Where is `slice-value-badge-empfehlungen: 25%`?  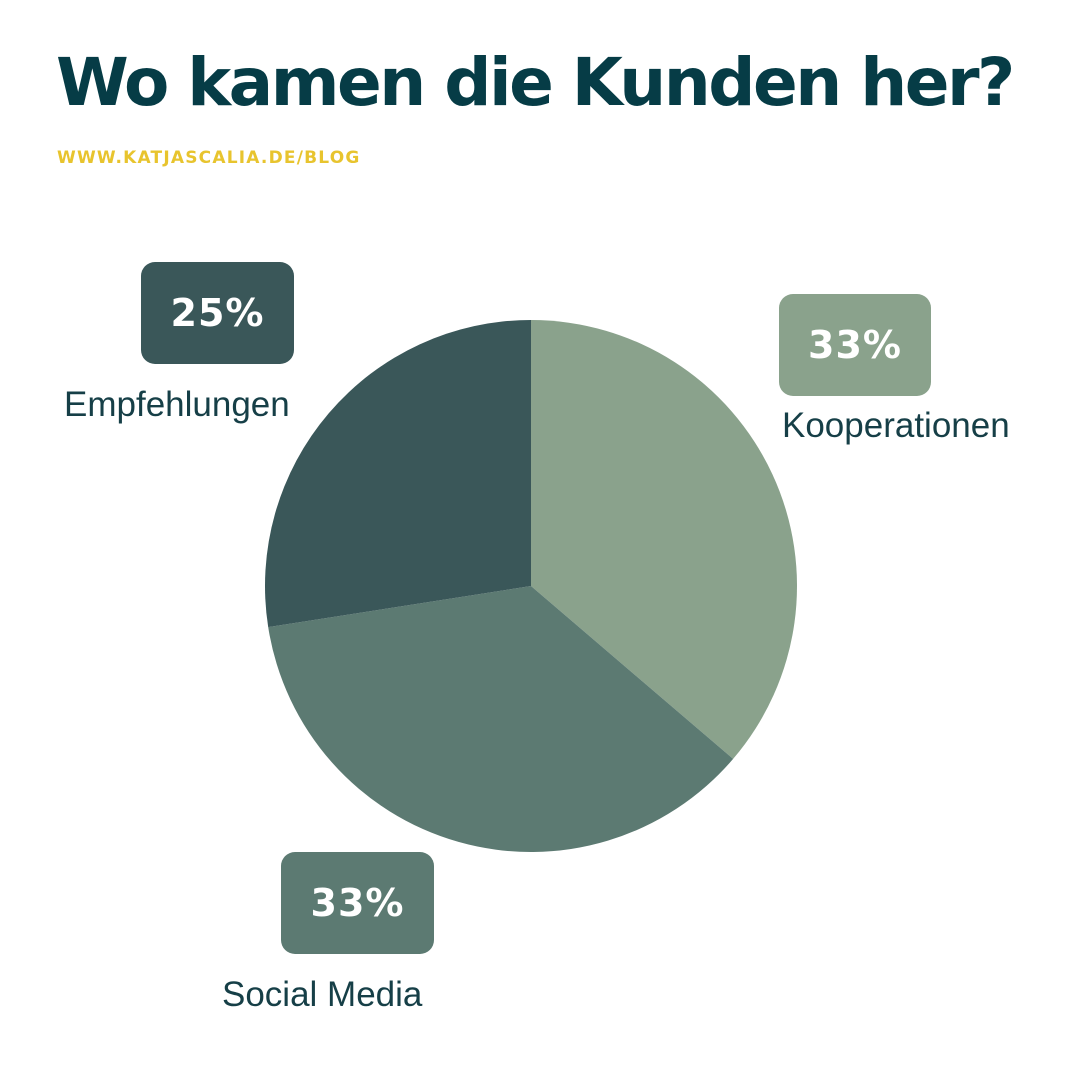
slice-value-badge-empfehlungen: 25% is located at coordinates (217, 313).